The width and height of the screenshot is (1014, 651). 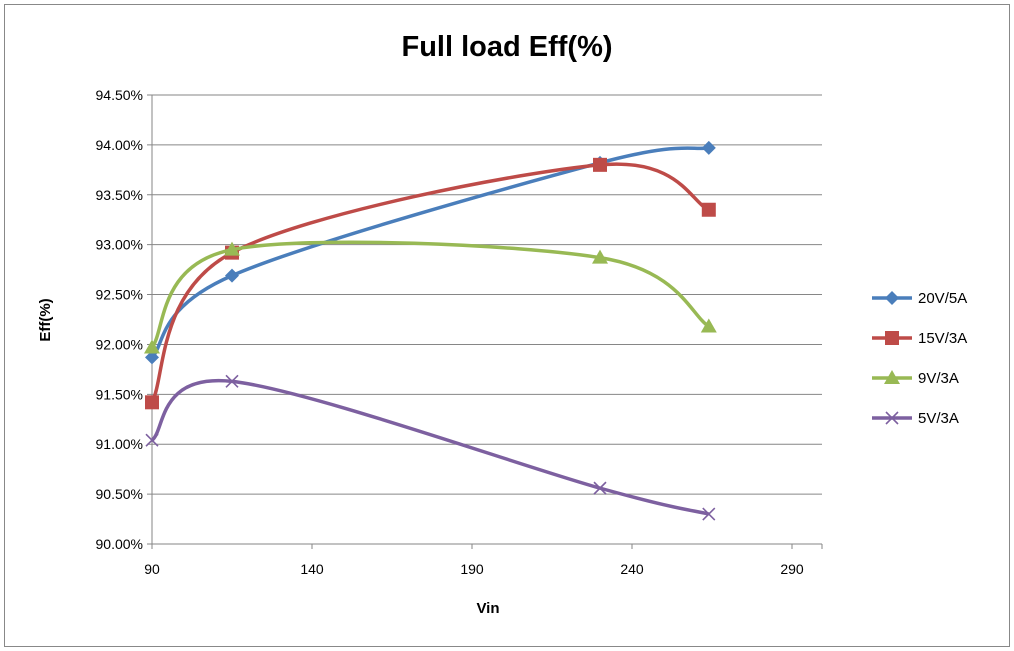 I want to click on chart-title: Full load Eff(%), so click(x=506, y=47).